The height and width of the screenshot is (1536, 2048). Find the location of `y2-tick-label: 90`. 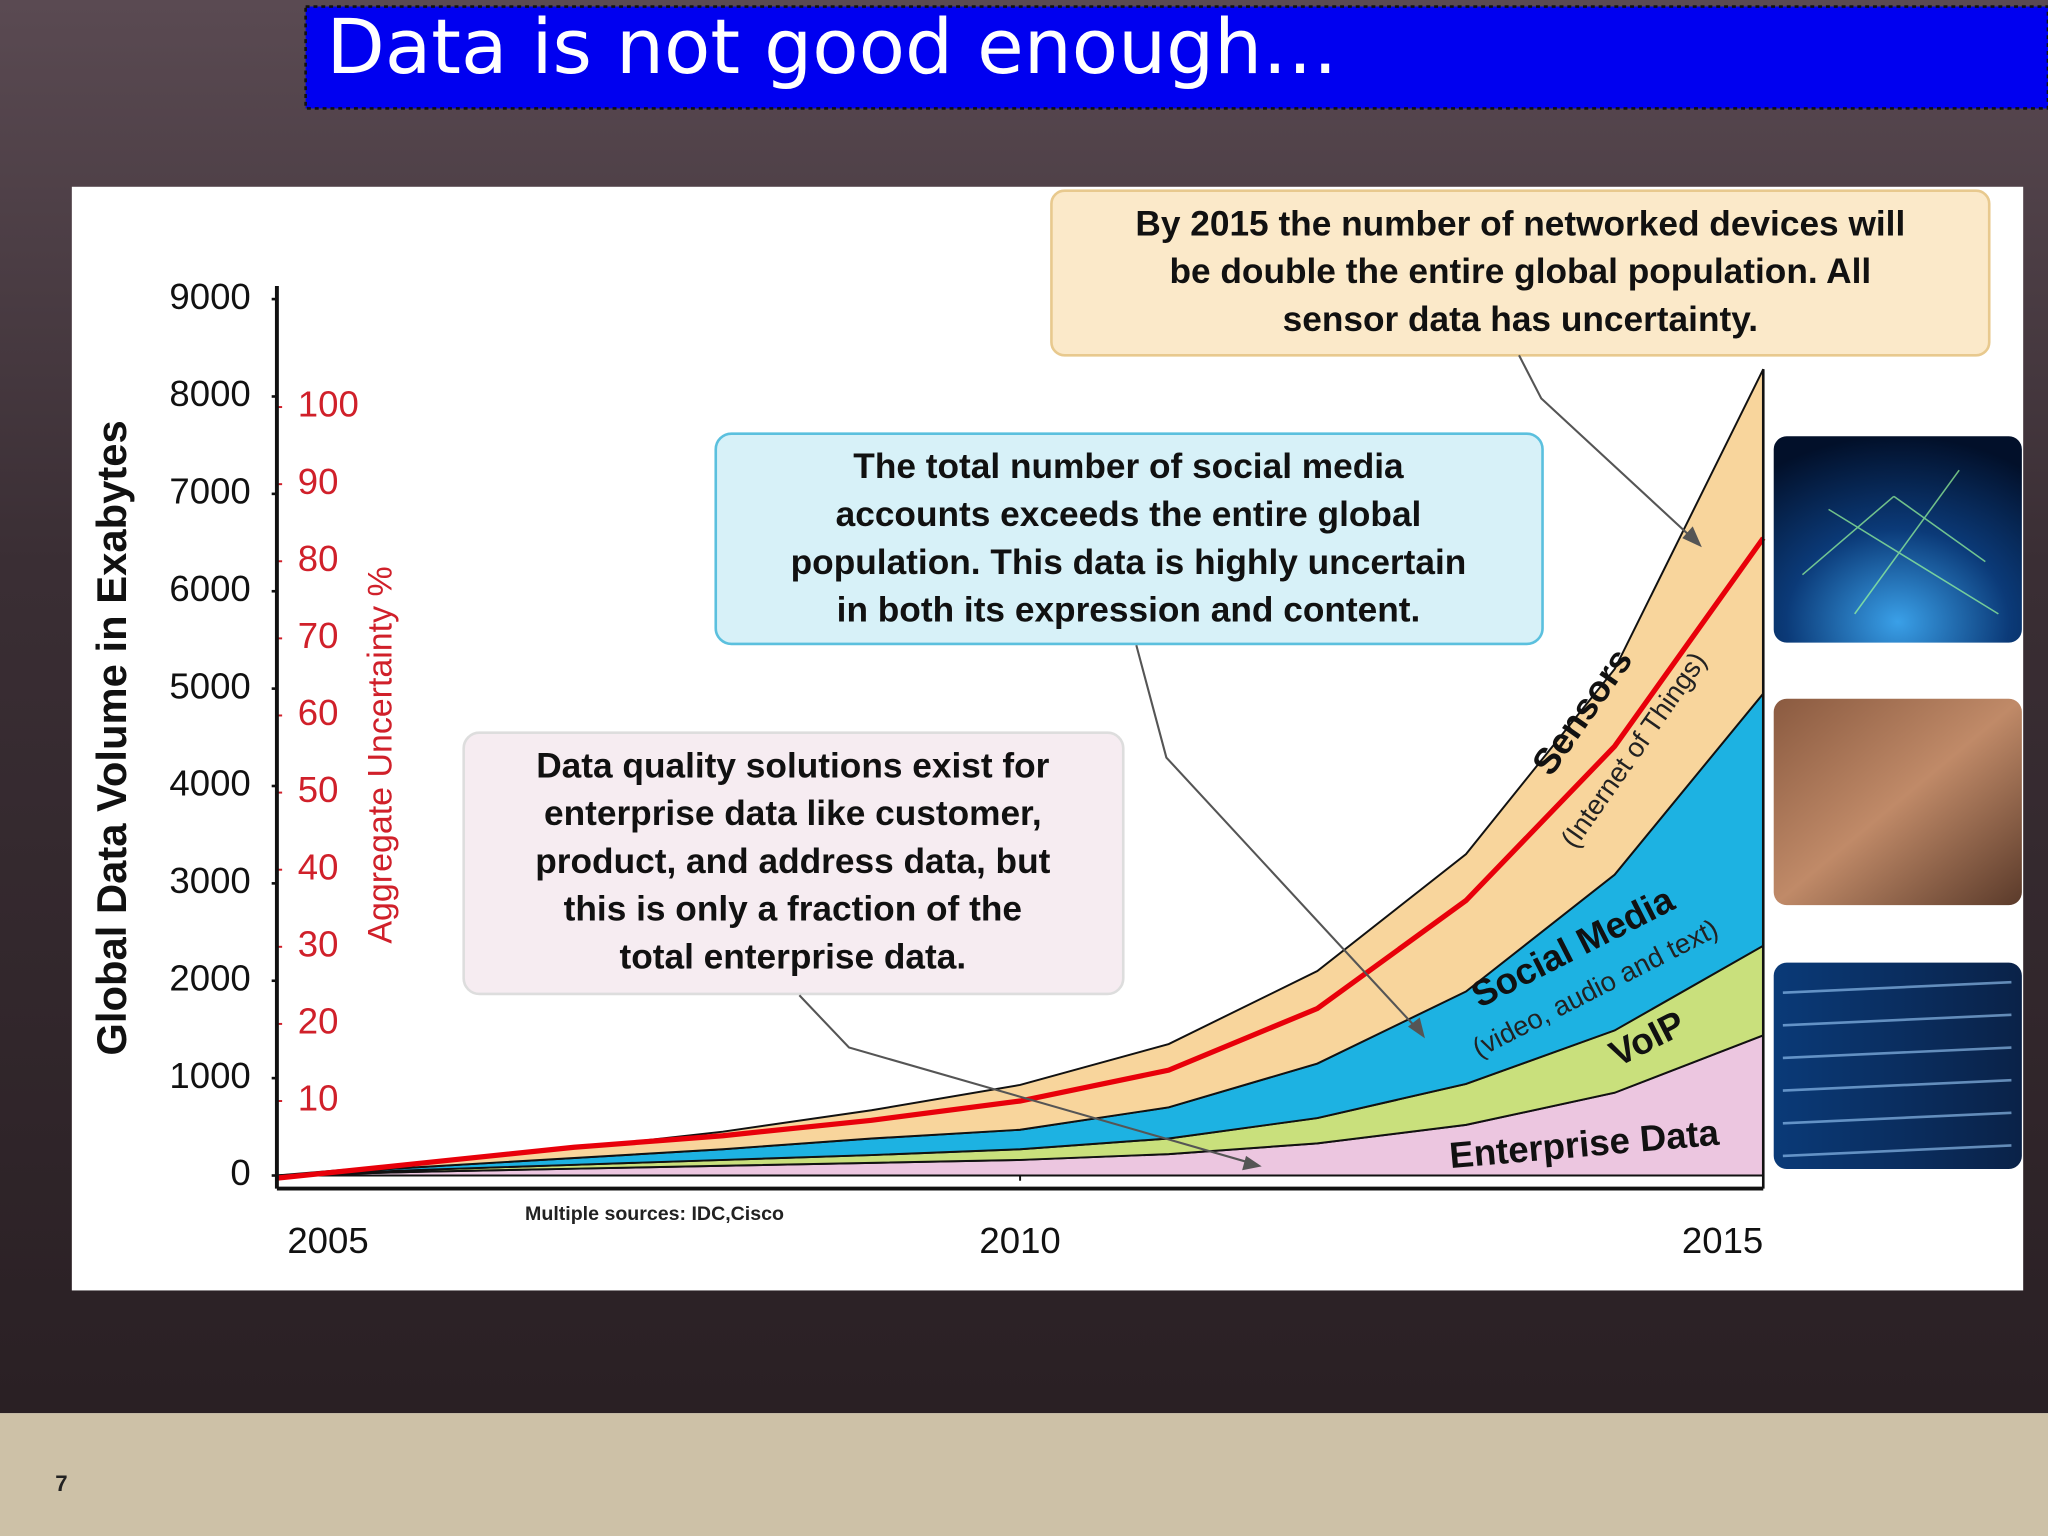

y2-tick-label: 90 is located at coordinates (318, 481).